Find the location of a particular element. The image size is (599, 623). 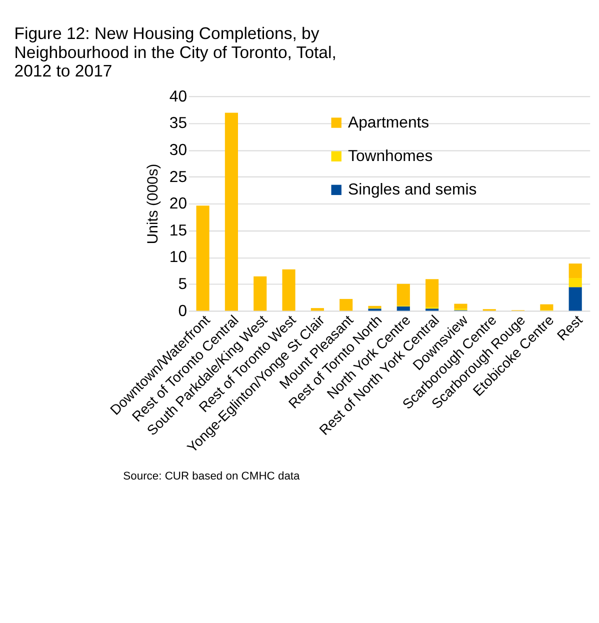

source-note: Source: CUR based on CMHC data is located at coordinates (212, 476).